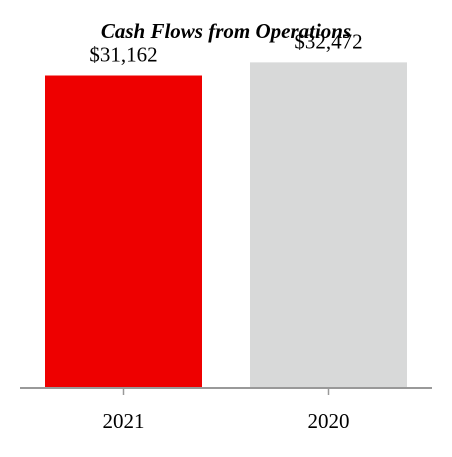 The height and width of the screenshot is (457, 452). What do you see at coordinates (328, 41) in the screenshot?
I see `data-label-2020: $32,472` at bounding box center [328, 41].